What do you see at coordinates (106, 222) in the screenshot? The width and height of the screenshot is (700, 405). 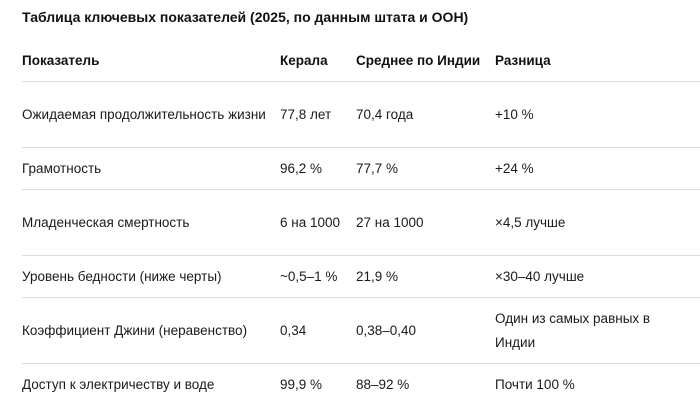 I see `cell-indicator: Младенческая смертность` at bounding box center [106, 222].